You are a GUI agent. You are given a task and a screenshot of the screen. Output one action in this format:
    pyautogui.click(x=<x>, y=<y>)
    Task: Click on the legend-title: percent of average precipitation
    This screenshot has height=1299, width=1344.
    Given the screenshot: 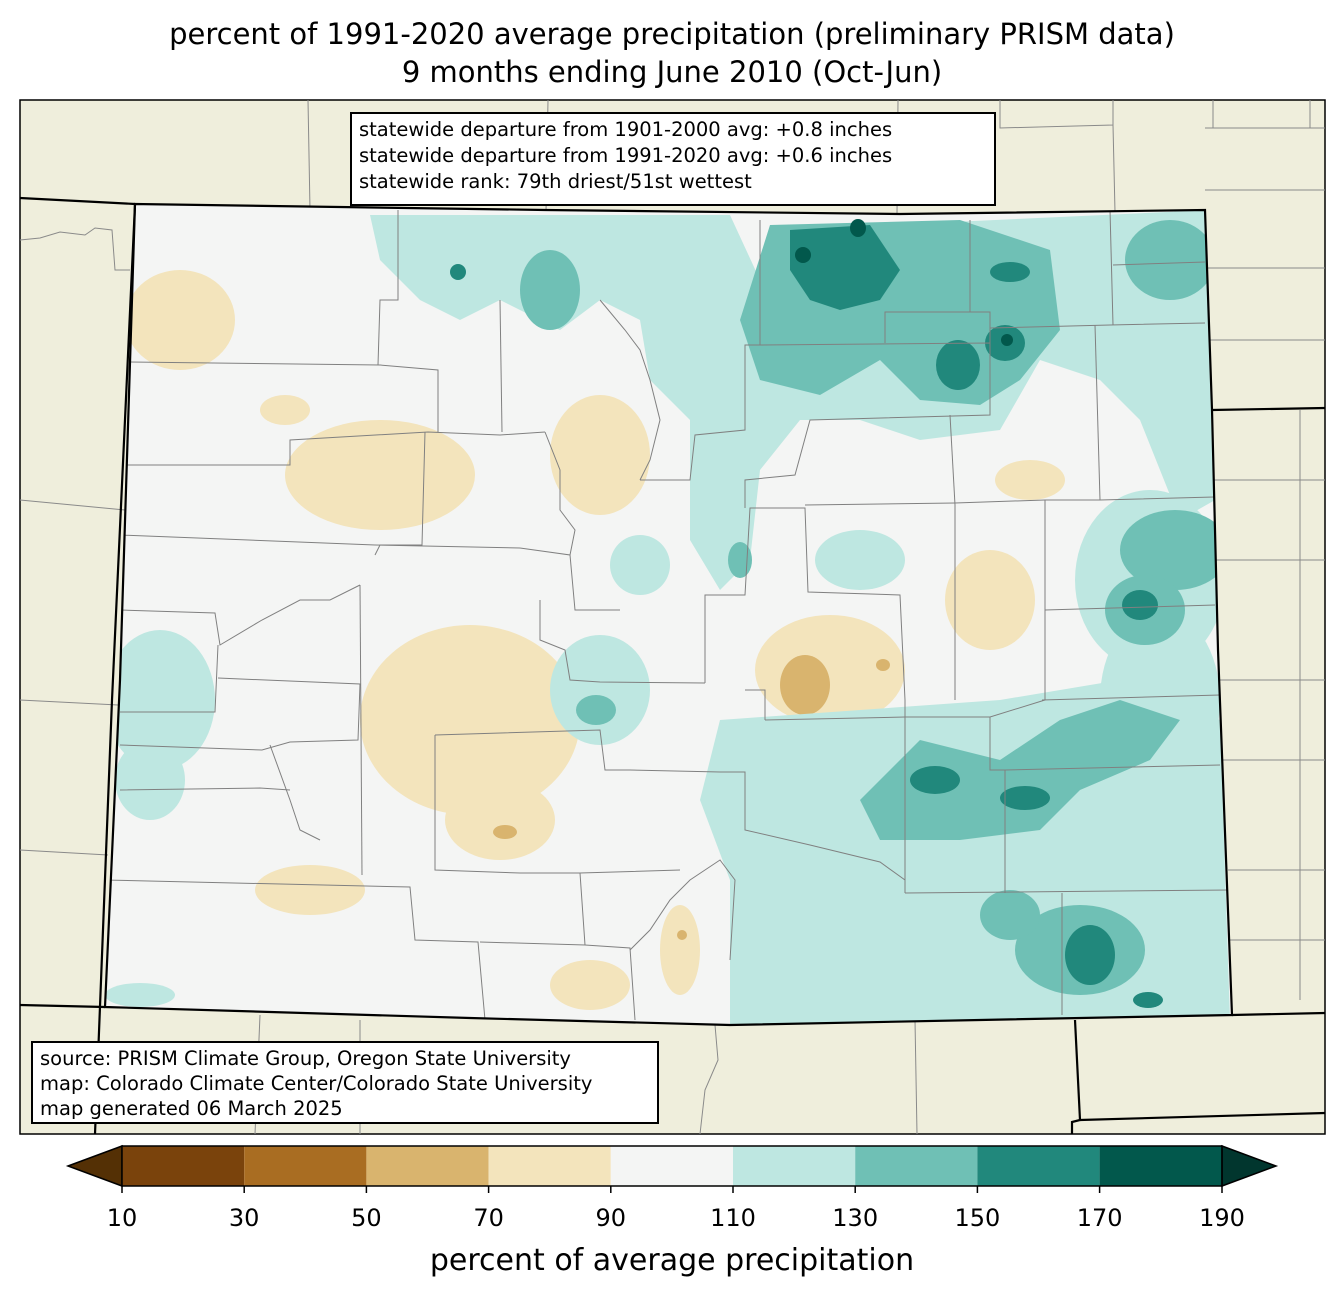 What is the action you would take?
    pyautogui.click(x=672, y=1260)
    